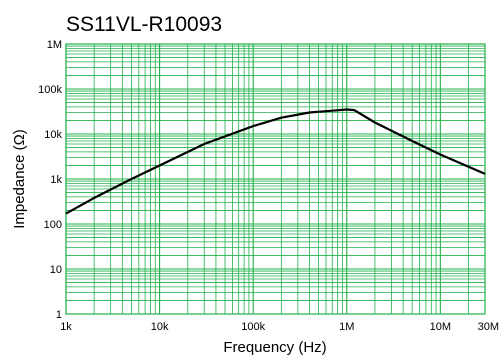  What do you see at coordinates (144, 24) in the screenshot?
I see `chart-title: SS11VL-R10093` at bounding box center [144, 24].